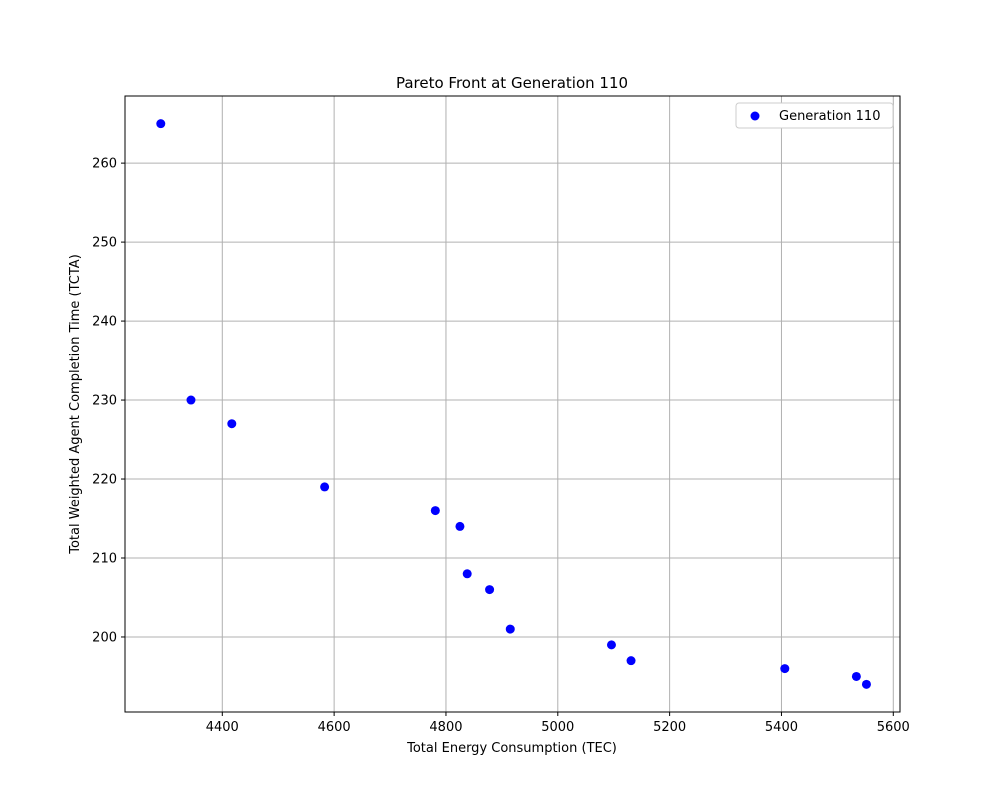 The image size is (1000, 800). Describe the element at coordinates (755, 116) in the screenshot. I see `legend-marker` at that location.